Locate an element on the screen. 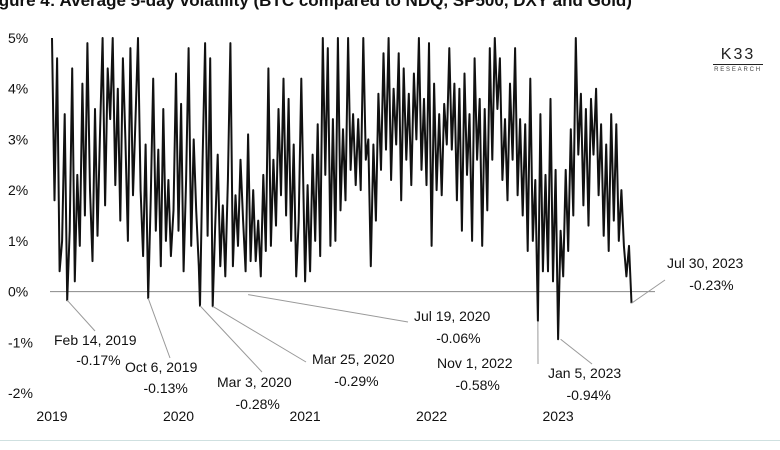 The width and height of the screenshot is (780, 450). x-axis-tick-labels: 2019 2020 2021 2022 2023 is located at coordinates (304, 416).